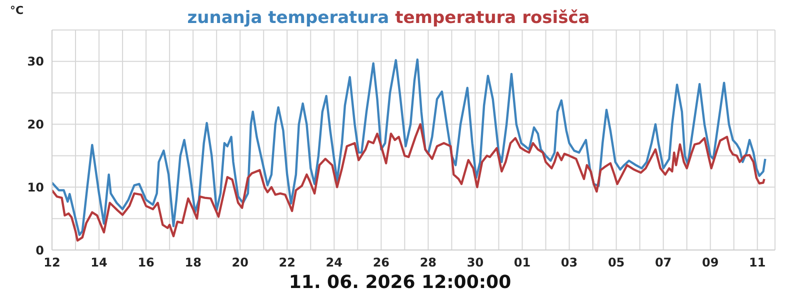 This screenshot has height=300, width=800. What do you see at coordinates (40, 250) in the screenshot?
I see `y-tick-label: 0` at bounding box center [40, 250].